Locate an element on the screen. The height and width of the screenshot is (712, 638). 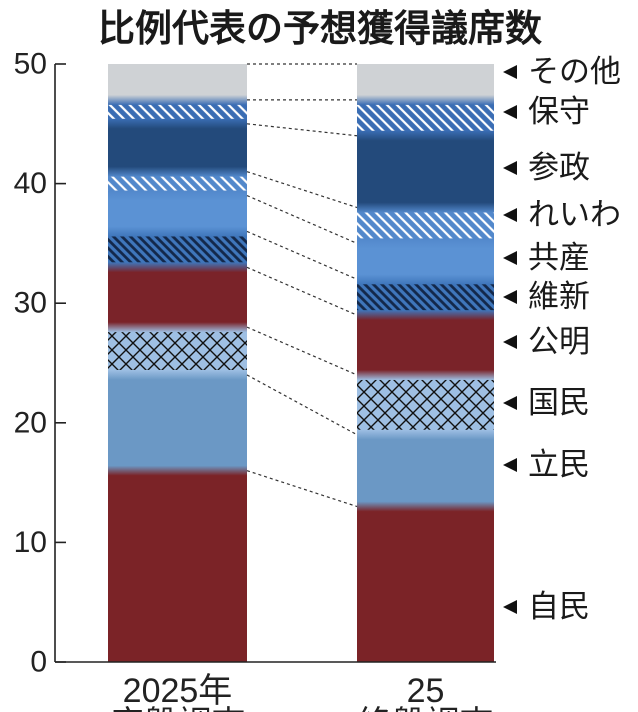
legend-label: 公明 is located at coordinates (559, 342).